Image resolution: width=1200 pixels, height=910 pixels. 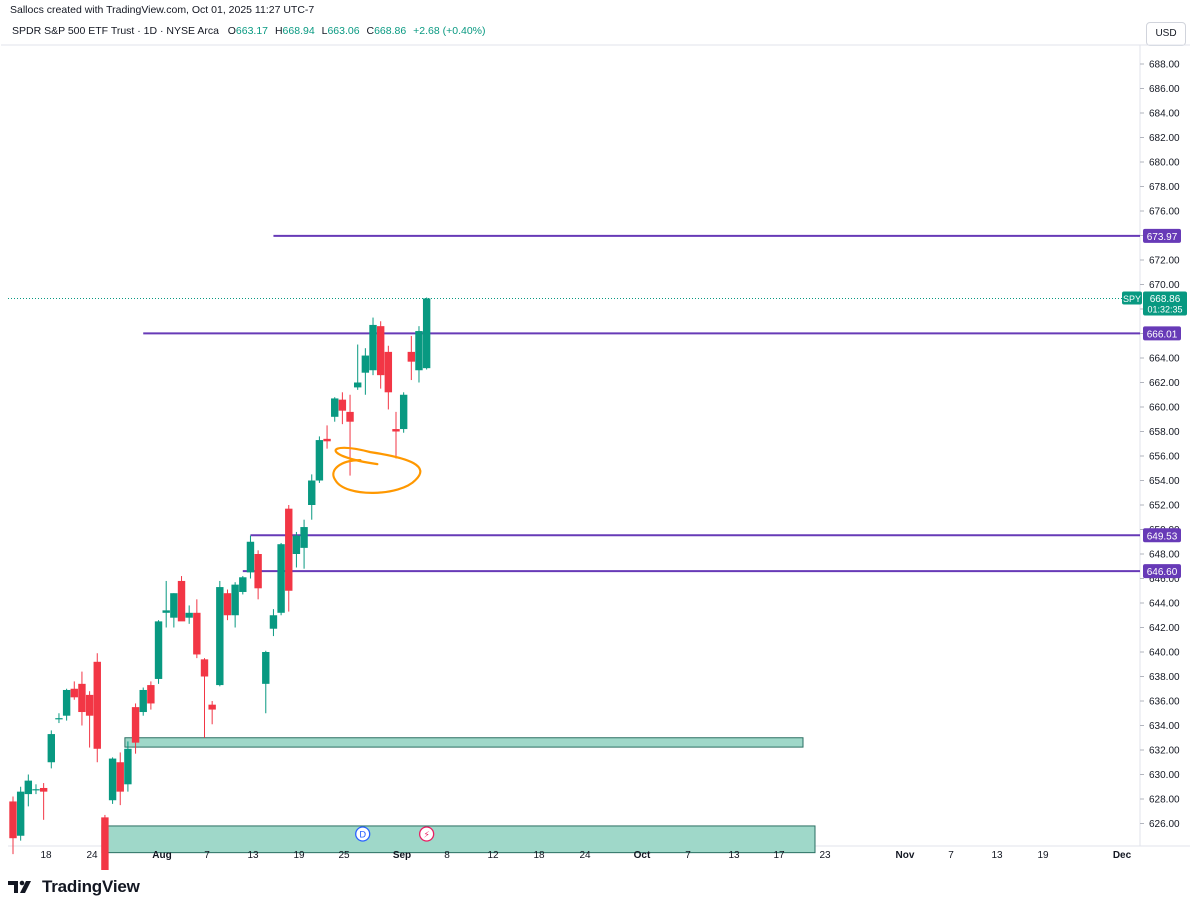 I want to click on price-tick-label: 678.00, so click(x=1164, y=187).